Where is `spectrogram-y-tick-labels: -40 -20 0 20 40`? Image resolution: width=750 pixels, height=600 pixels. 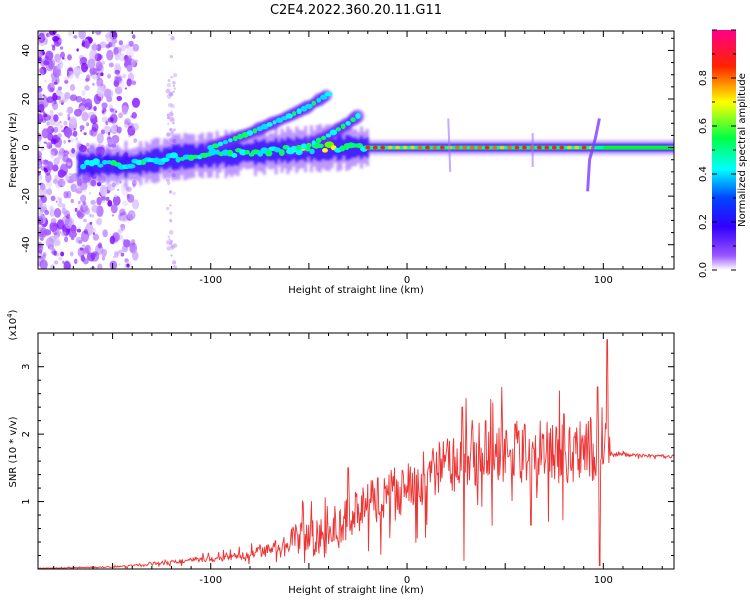 spectrogram-y-tick-labels: -40 -20 0 20 40 is located at coordinates (26, 148).